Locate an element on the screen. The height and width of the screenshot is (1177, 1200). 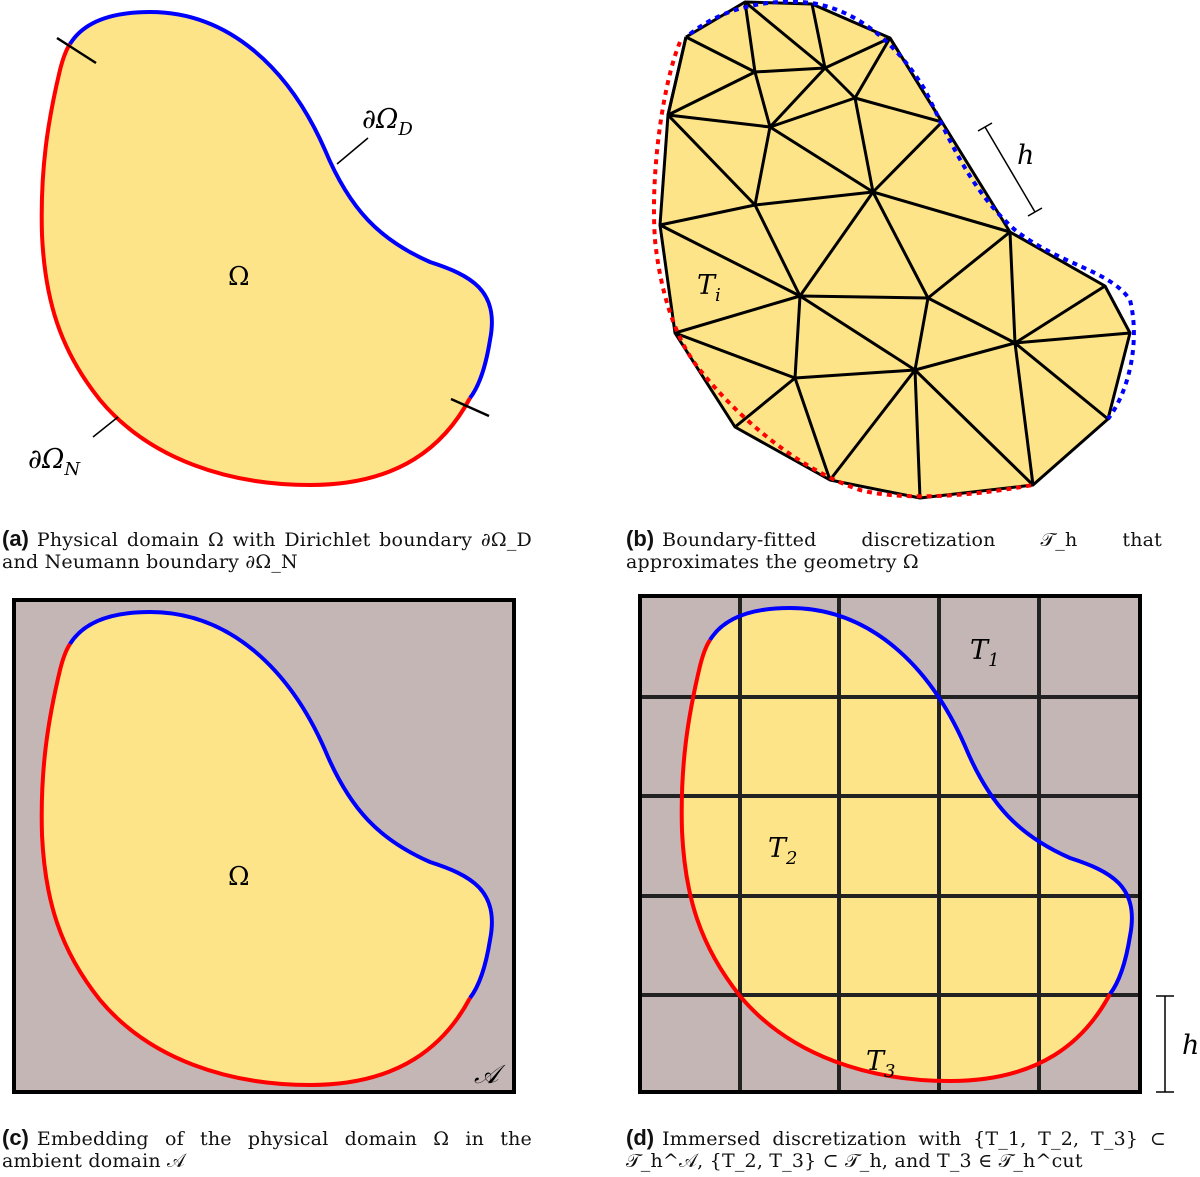
cell-label-t1-main: T is located at coordinates (980, 650).